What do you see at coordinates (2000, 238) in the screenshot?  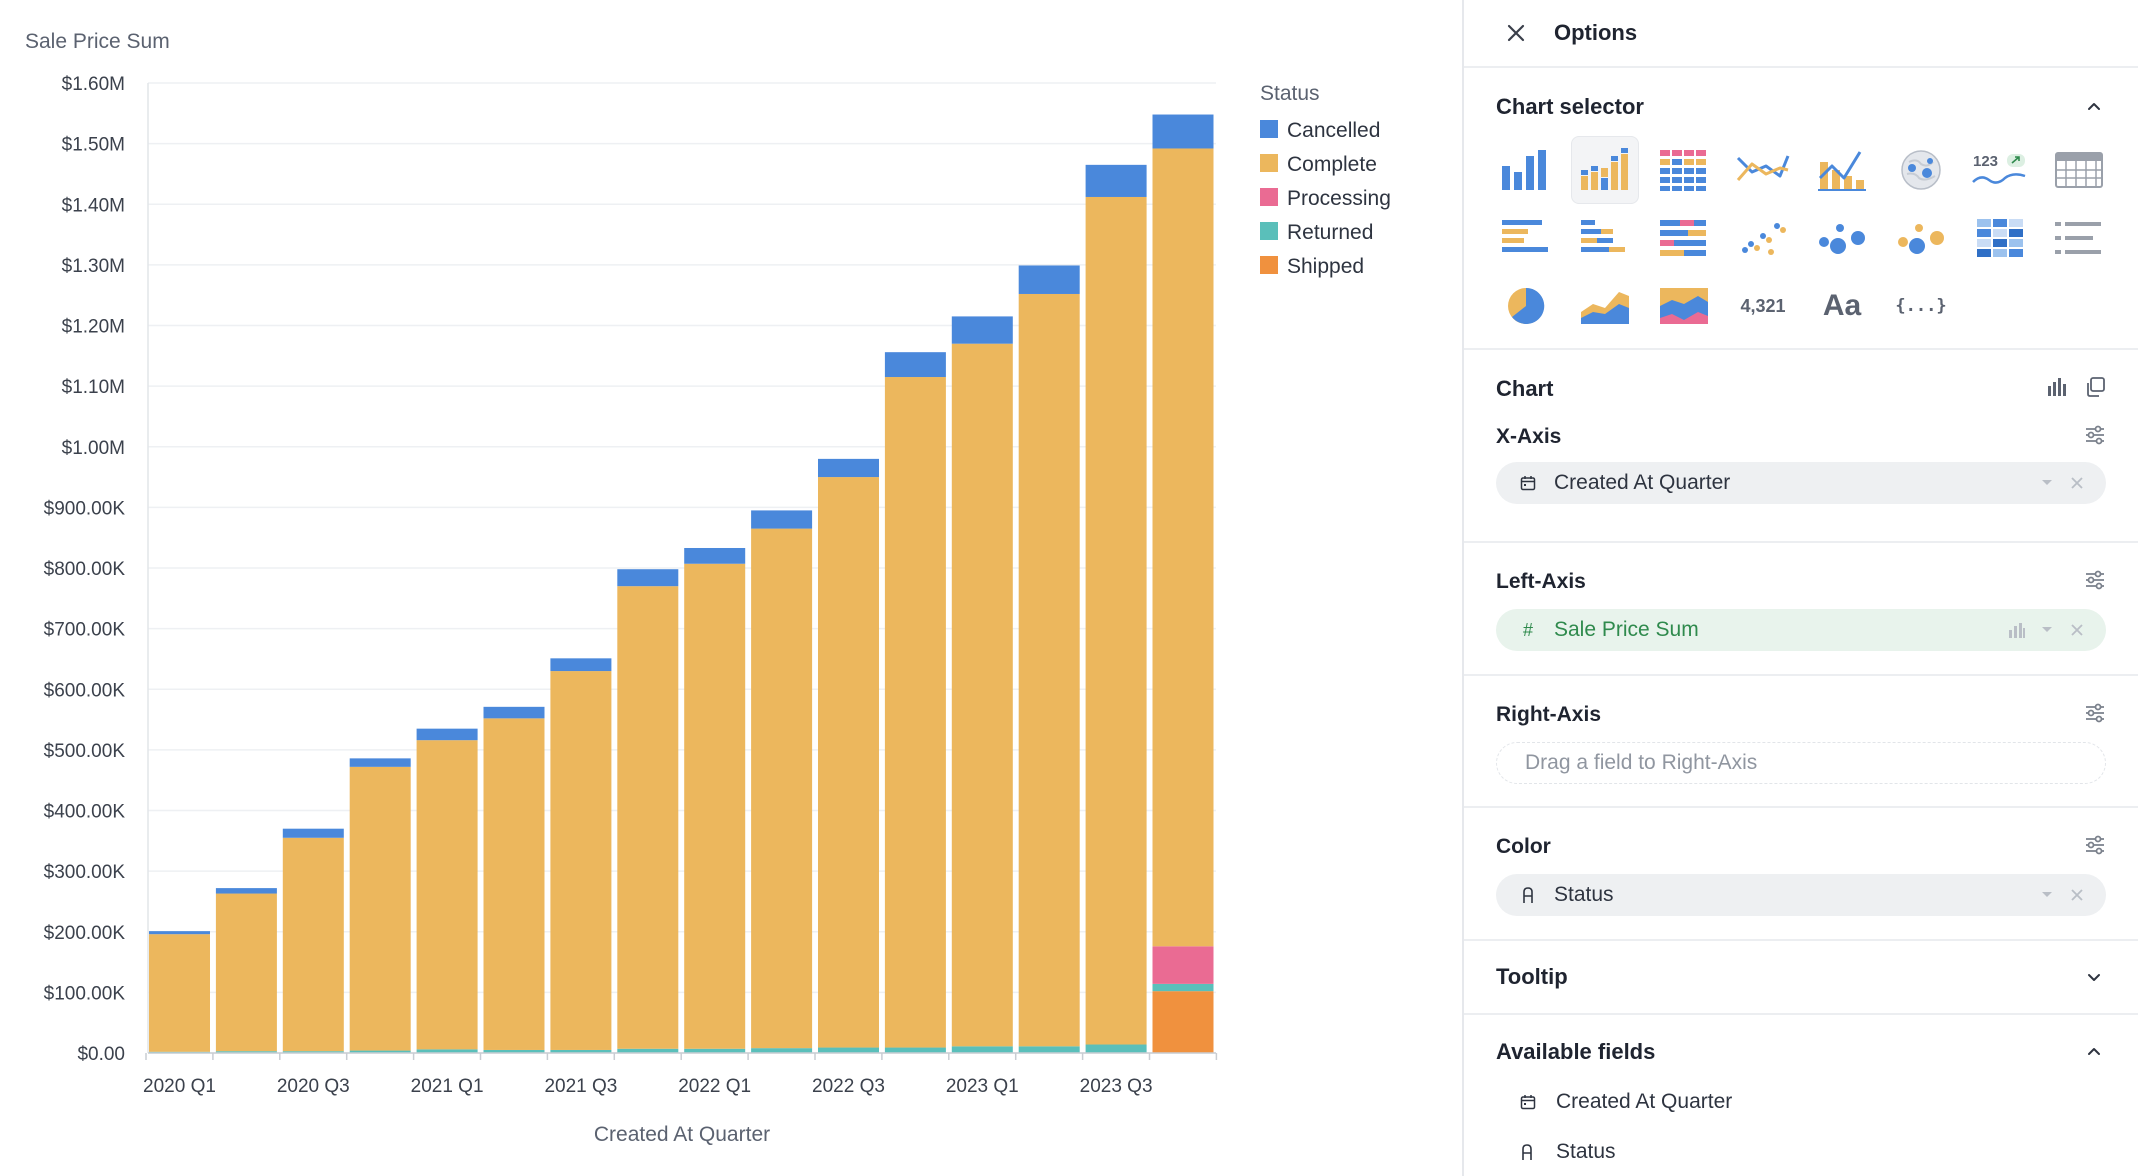 I see `heatmap-icon` at bounding box center [2000, 238].